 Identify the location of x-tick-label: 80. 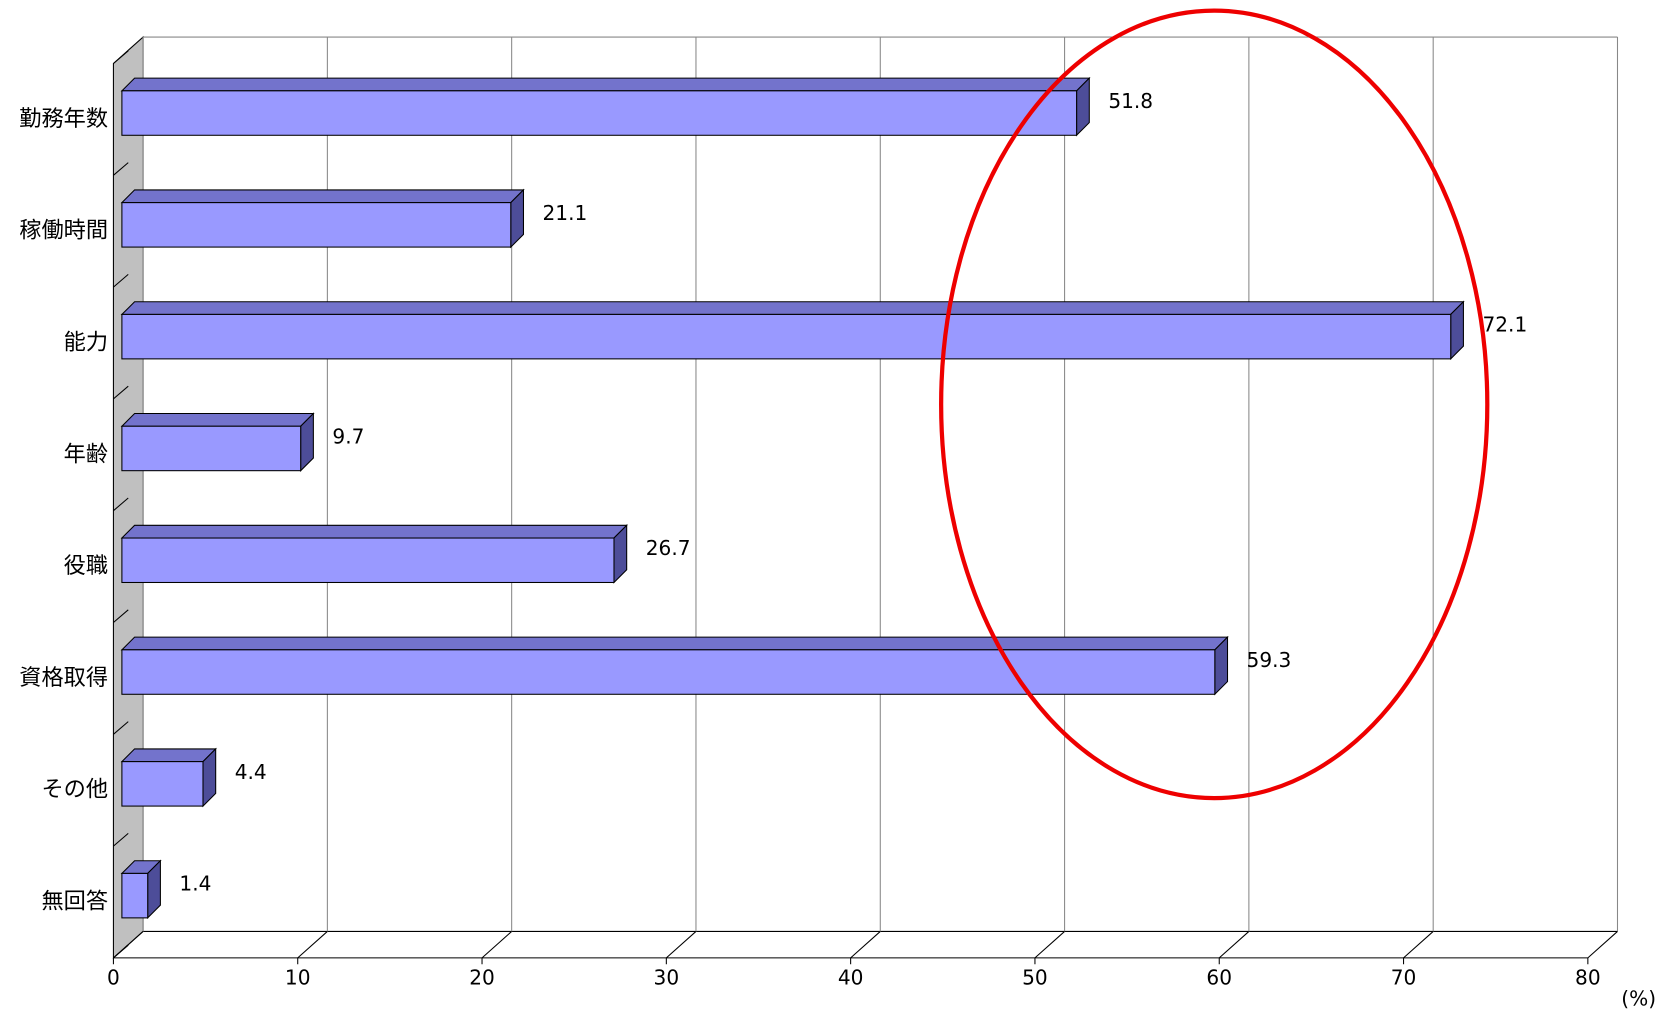
(1588, 978).